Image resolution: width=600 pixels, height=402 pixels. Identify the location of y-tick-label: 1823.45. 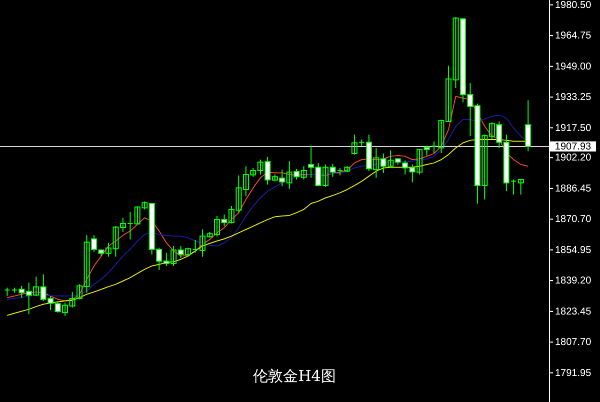
(573, 312).